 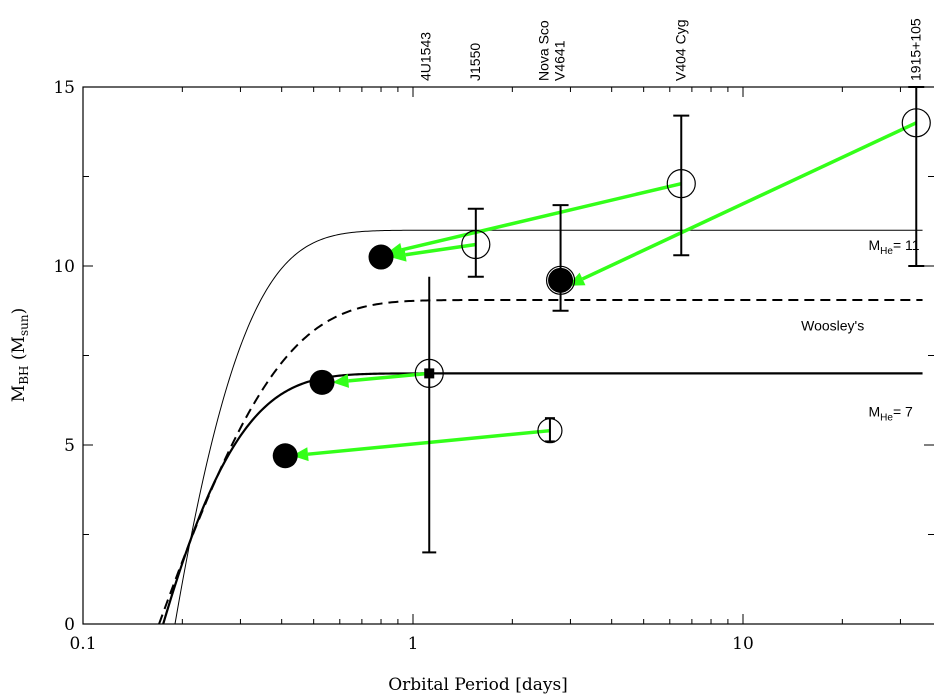 I want to click on binary-label: 4U1543, so click(x=426, y=56).